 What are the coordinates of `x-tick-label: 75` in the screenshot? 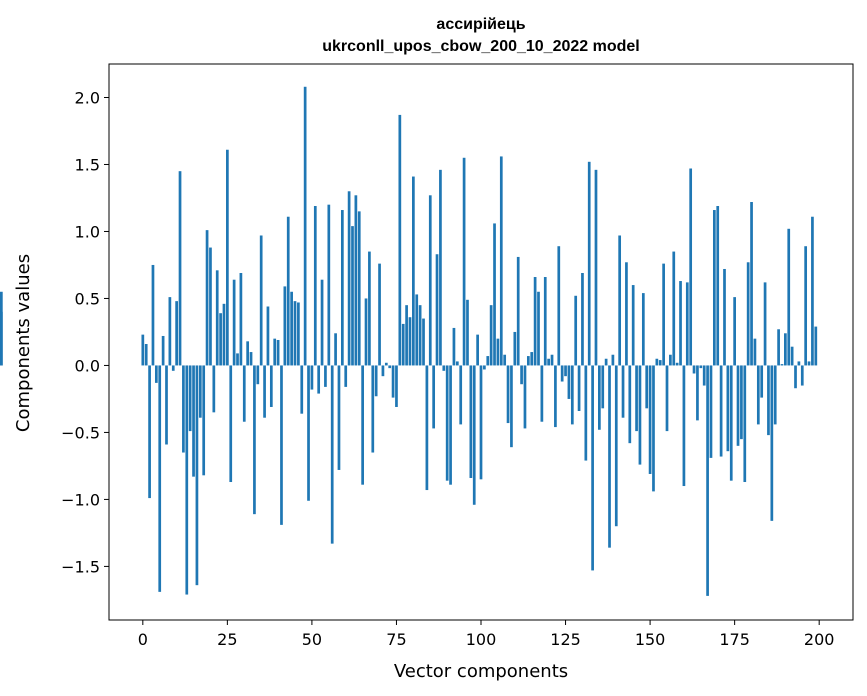 It's located at (396, 639).